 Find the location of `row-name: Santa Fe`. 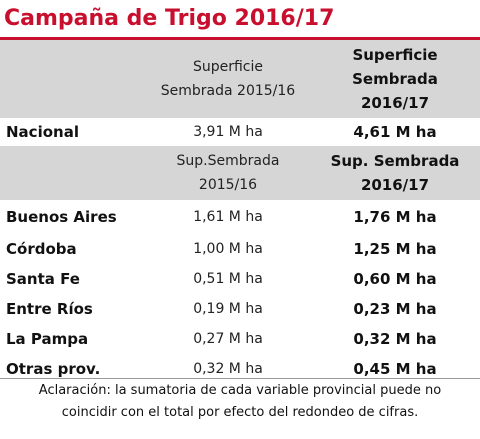

row-name: Santa Fe is located at coordinates (43, 279).